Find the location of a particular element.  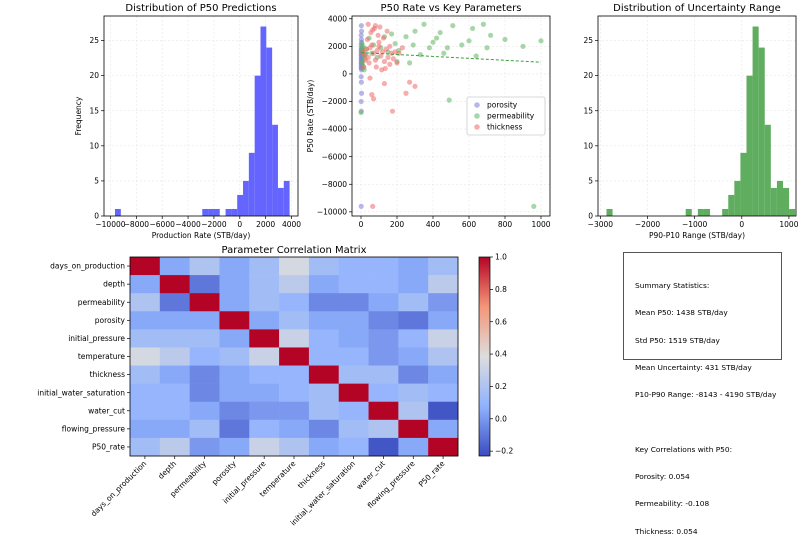

y-tick-label: −4000 is located at coordinates (335, 129).